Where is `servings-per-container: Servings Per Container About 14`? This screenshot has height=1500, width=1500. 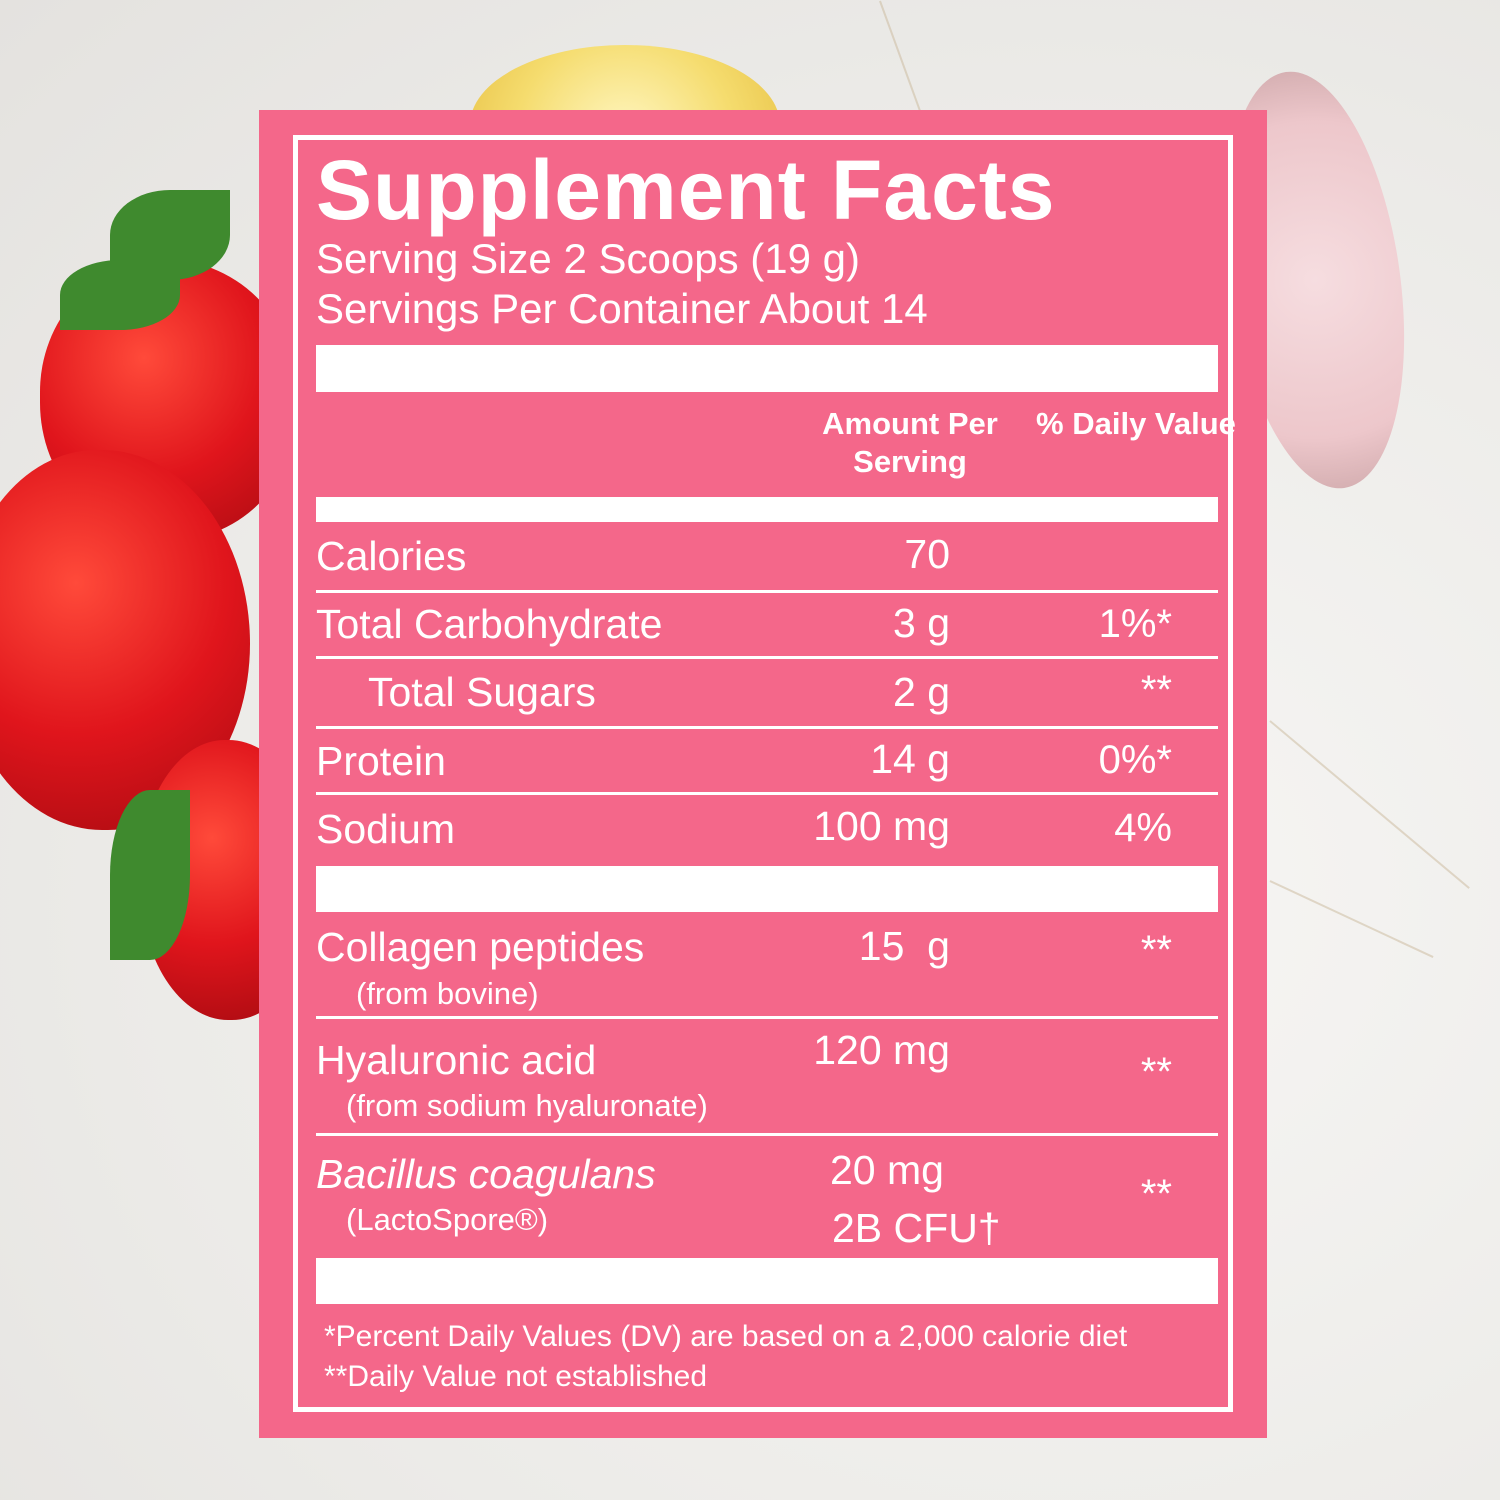
servings-per-container: Servings Per Container About 14 is located at coordinates (622, 308).